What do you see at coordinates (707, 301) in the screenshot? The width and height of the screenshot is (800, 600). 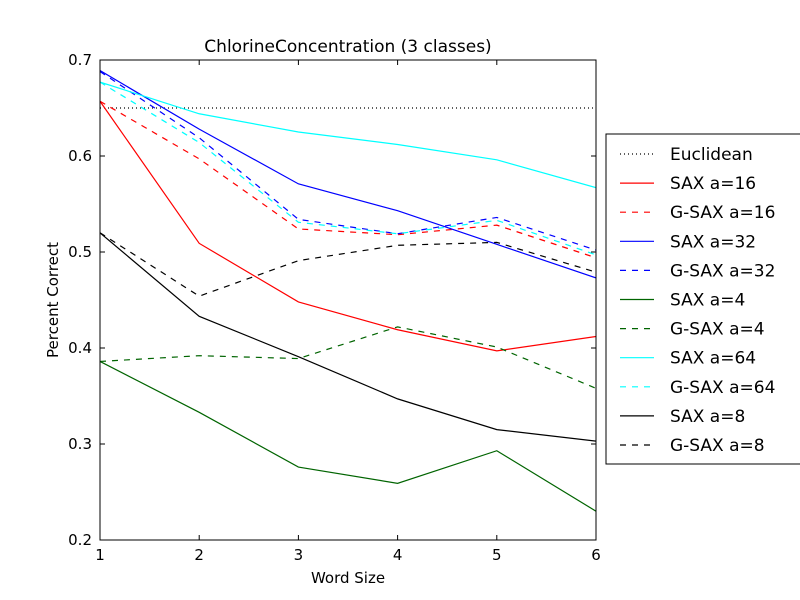 I see `legend-label-5: SAX a=4` at bounding box center [707, 301].